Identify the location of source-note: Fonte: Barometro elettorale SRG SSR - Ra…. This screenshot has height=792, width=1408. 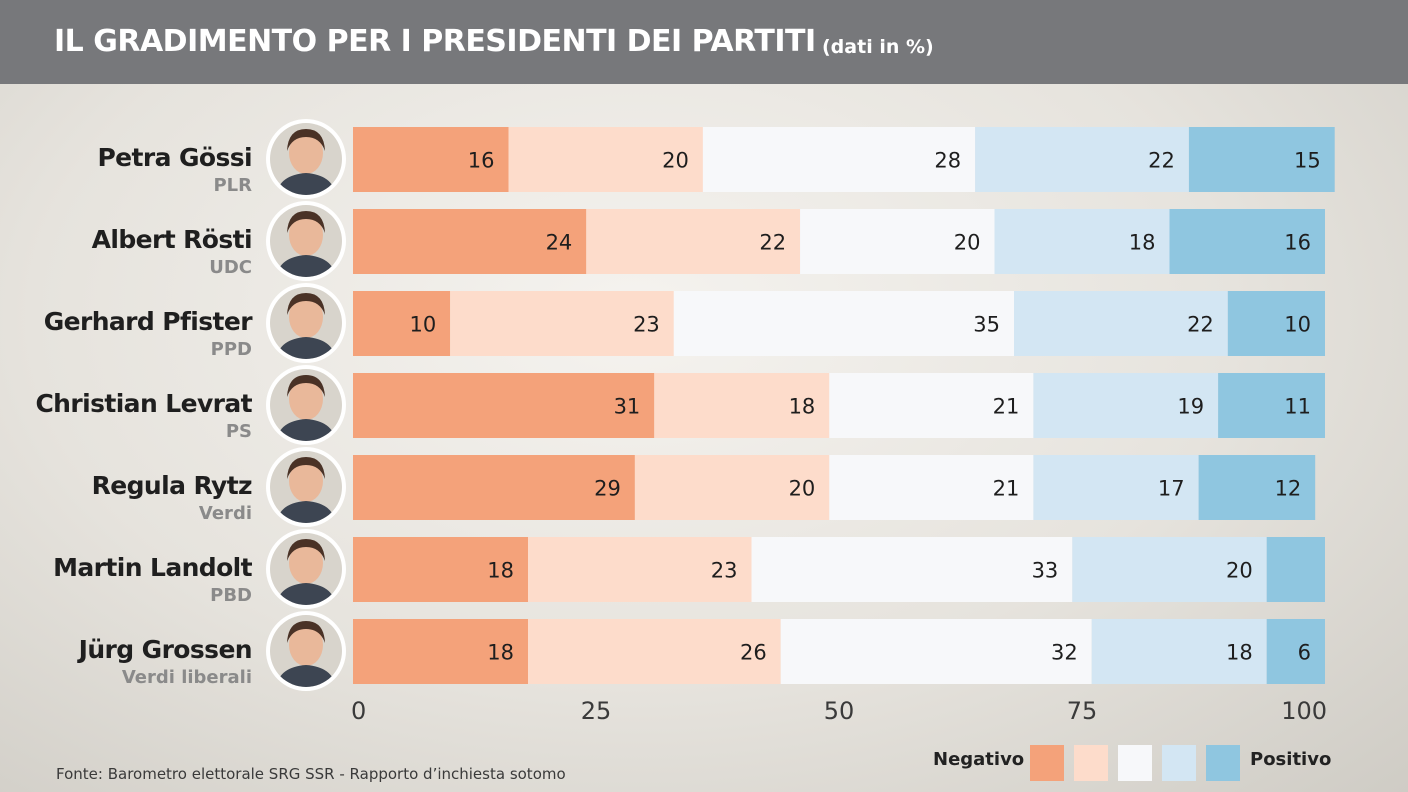
(311, 774).